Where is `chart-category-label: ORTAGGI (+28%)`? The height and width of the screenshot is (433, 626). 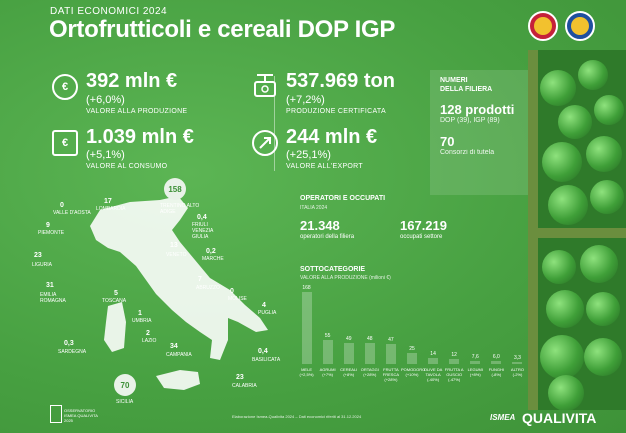 chart-category-label: ORTAGGI (+28%) is located at coordinates (369, 372).